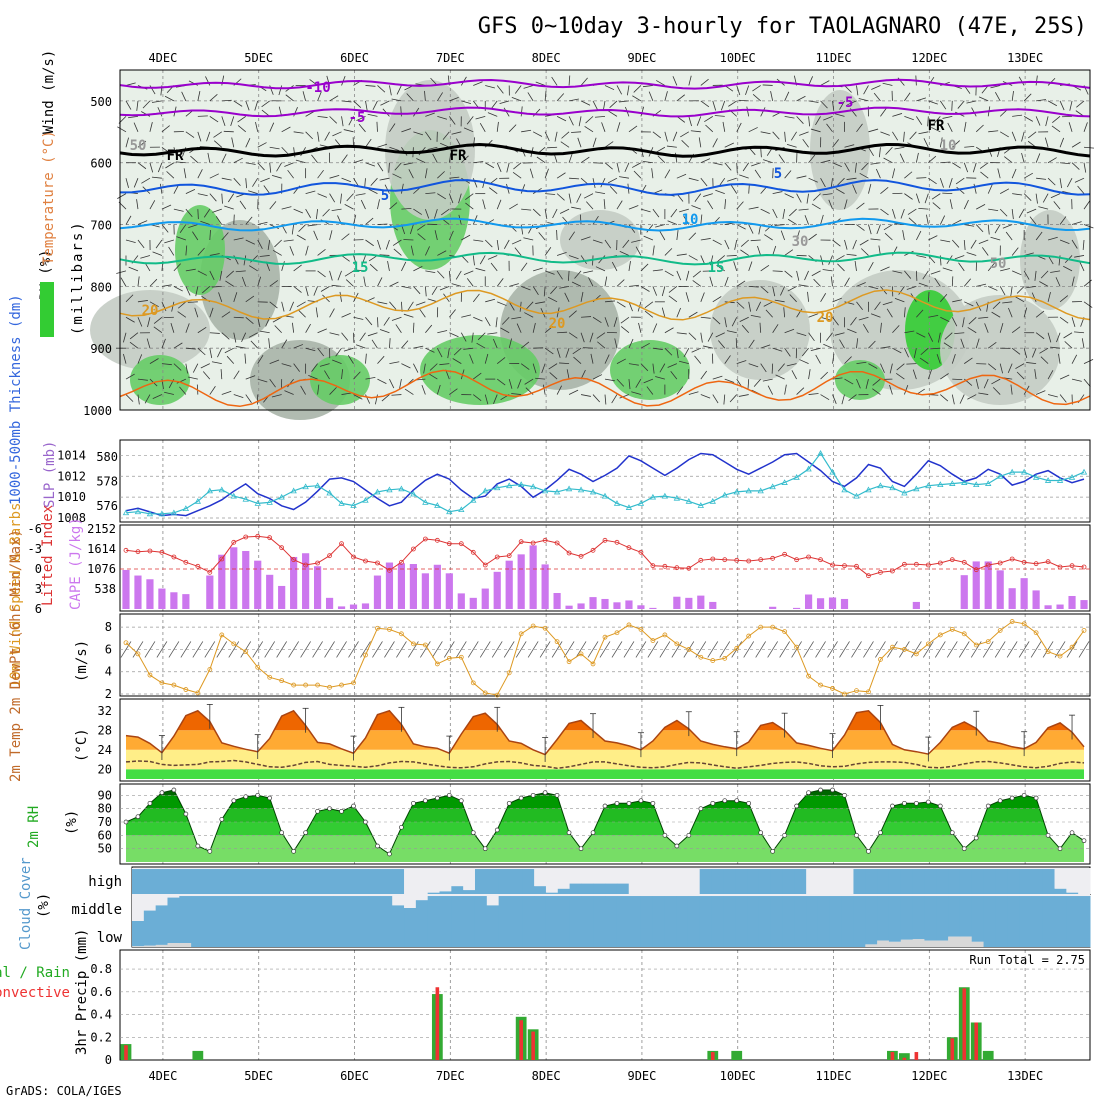 The height and width of the screenshot is (1104, 1100). What do you see at coordinates (16, 399) in the screenshot?
I see `ylabel-thickness: 1000-500mb Thickness (dm)` at bounding box center [16, 399].